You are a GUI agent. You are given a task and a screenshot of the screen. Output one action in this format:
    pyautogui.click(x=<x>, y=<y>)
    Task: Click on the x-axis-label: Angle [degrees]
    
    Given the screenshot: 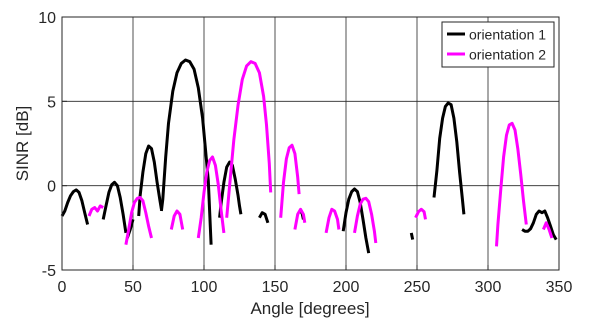 What is the action you would take?
    pyautogui.click(x=309, y=308)
    